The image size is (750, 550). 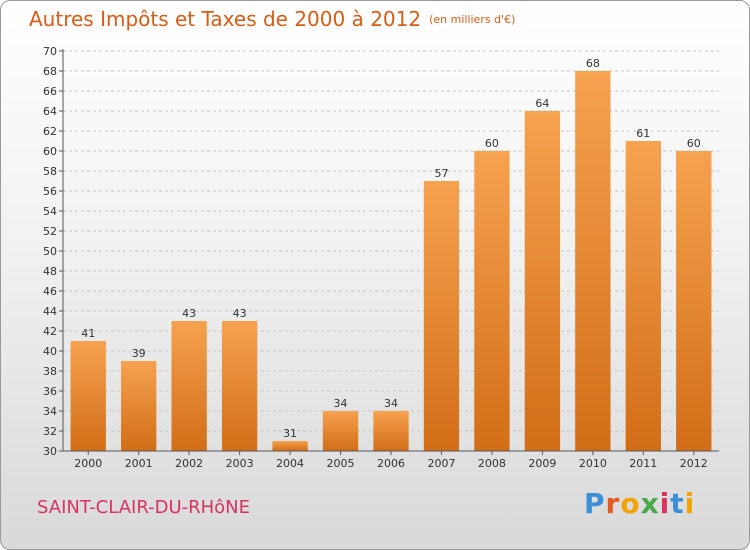 What do you see at coordinates (391, 431) in the screenshot?
I see `bar-2006` at bounding box center [391, 431].